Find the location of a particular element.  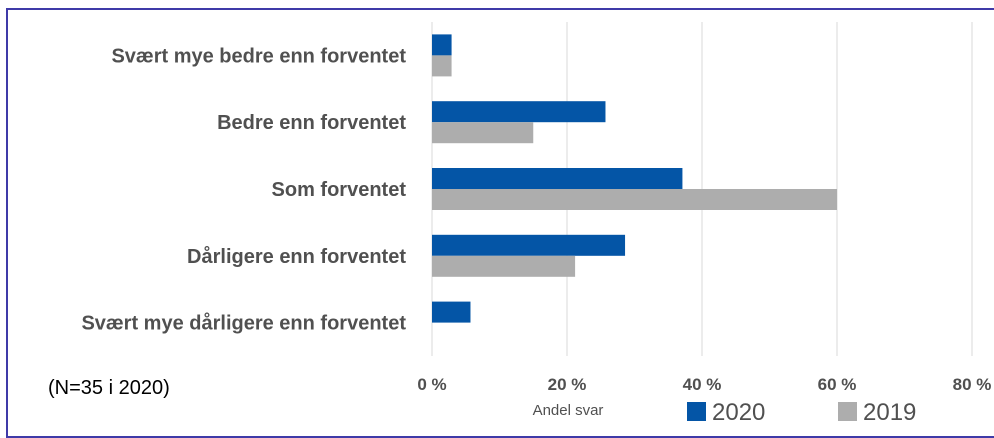

legend: 2020 2019 is located at coordinates (801, 412).